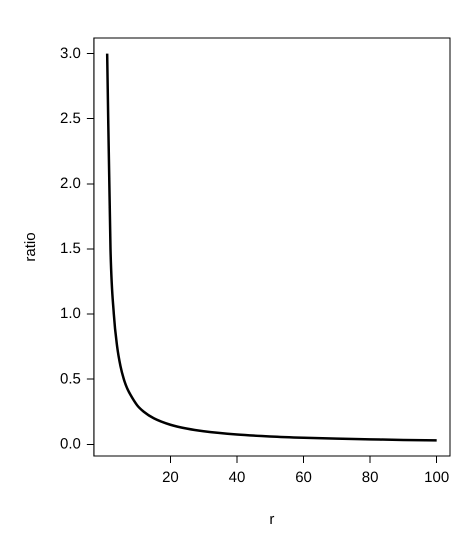 The width and height of the screenshot is (476, 551). Describe the element at coordinates (370, 477) in the screenshot. I see `x-tick-label: 80` at that location.